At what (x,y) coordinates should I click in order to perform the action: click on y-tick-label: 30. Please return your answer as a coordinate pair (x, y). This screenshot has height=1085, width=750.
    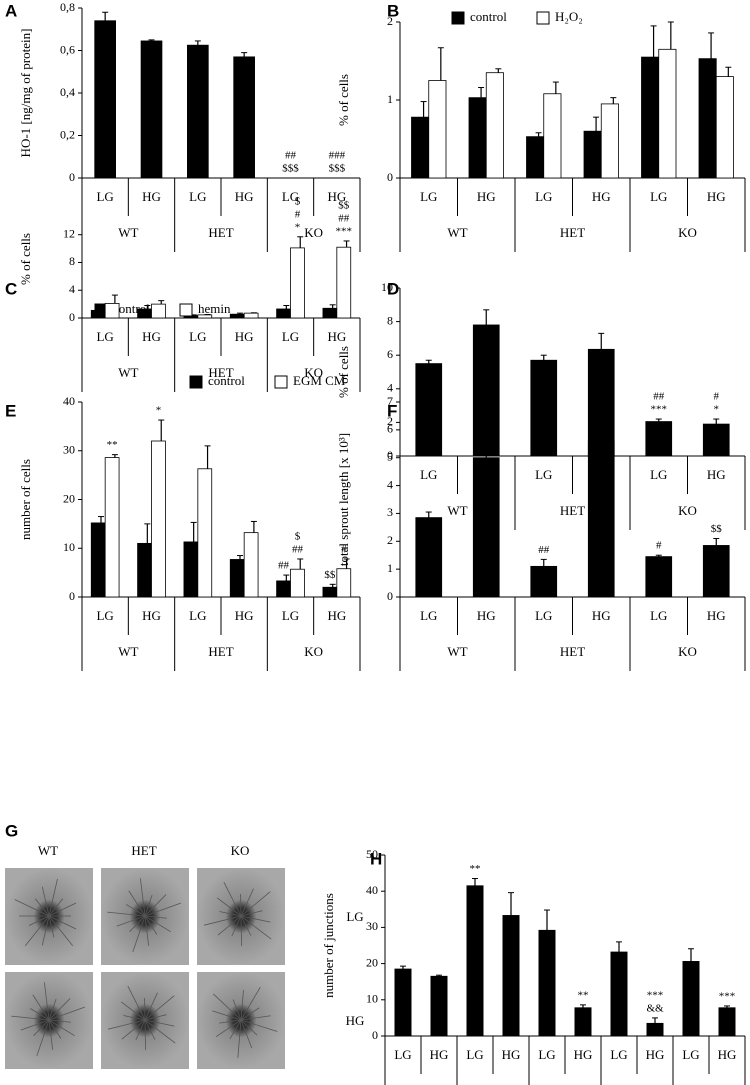
    Looking at the image, I should click on (69, 450).